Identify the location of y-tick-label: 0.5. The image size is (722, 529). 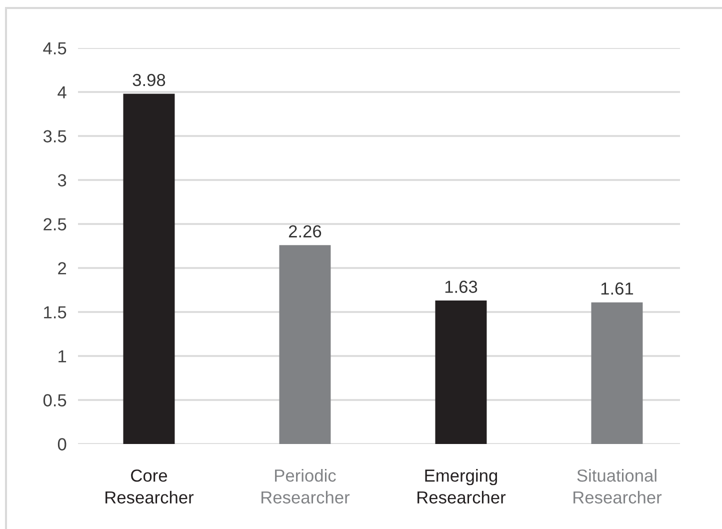
(54, 400).